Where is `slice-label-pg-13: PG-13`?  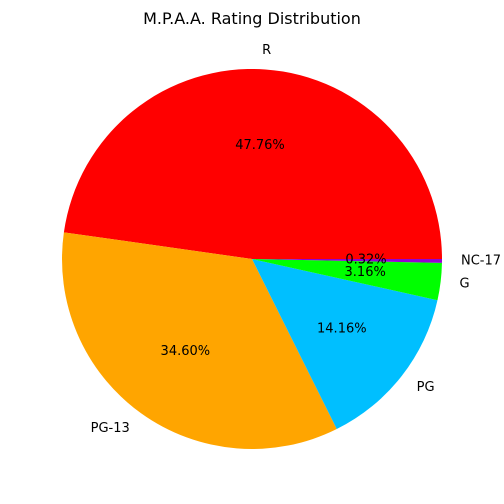 slice-label-pg-13: PG-13 is located at coordinates (110, 428).